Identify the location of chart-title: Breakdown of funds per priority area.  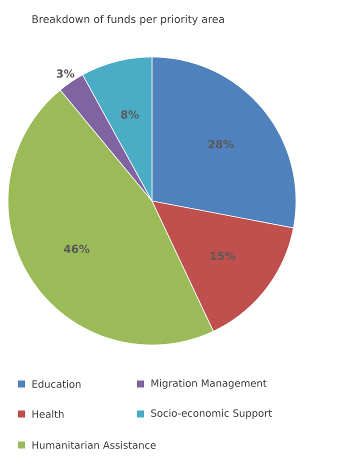
(128, 20).